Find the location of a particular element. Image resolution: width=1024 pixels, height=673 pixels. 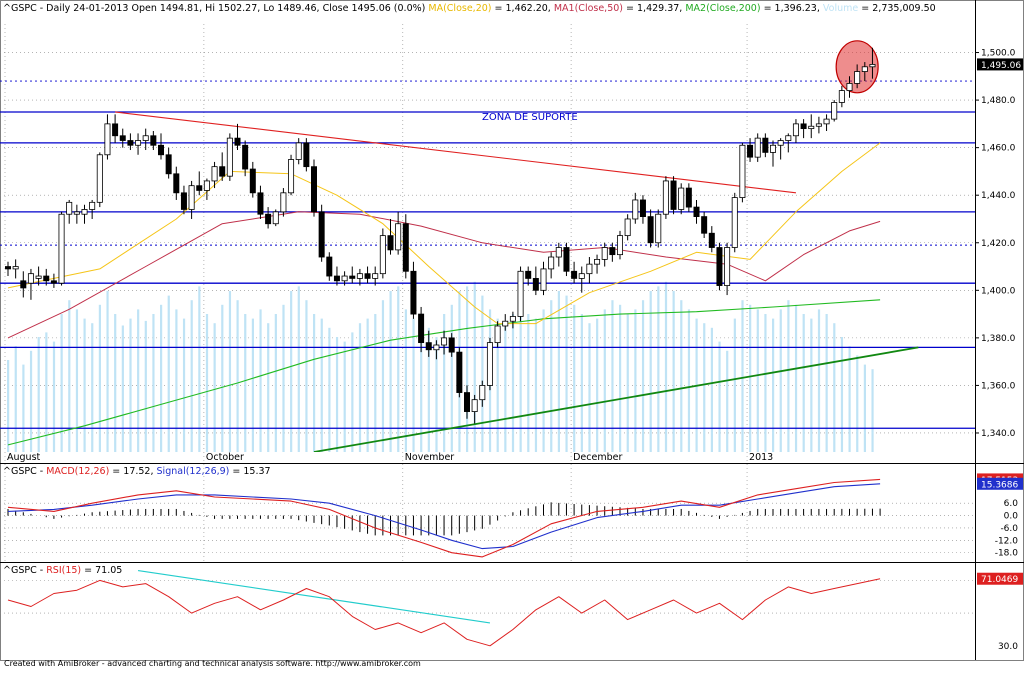

rsi-value: = 71.05 is located at coordinates (101, 570).